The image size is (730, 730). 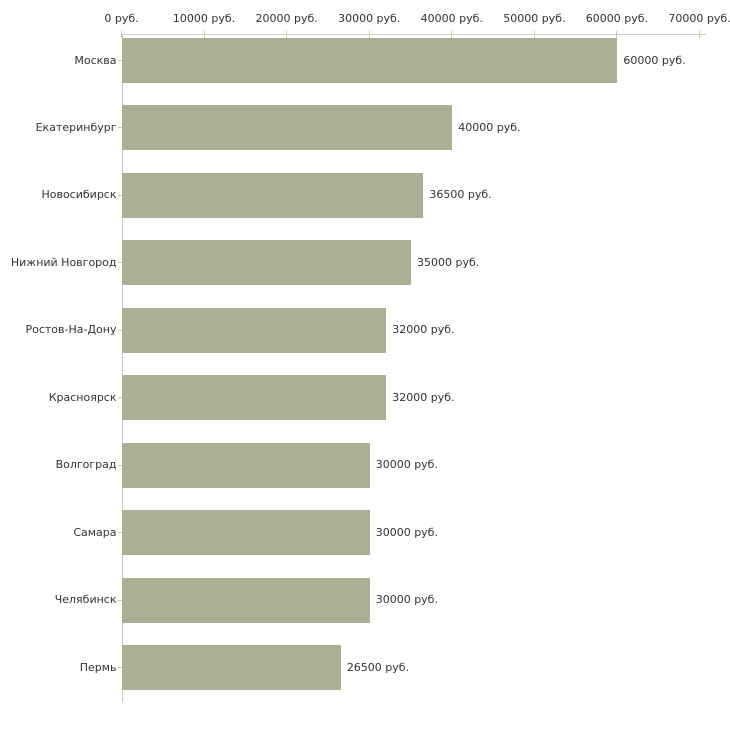 What do you see at coordinates (122, 368) in the screenshot?
I see `y-axis-line` at bounding box center [122, 368].